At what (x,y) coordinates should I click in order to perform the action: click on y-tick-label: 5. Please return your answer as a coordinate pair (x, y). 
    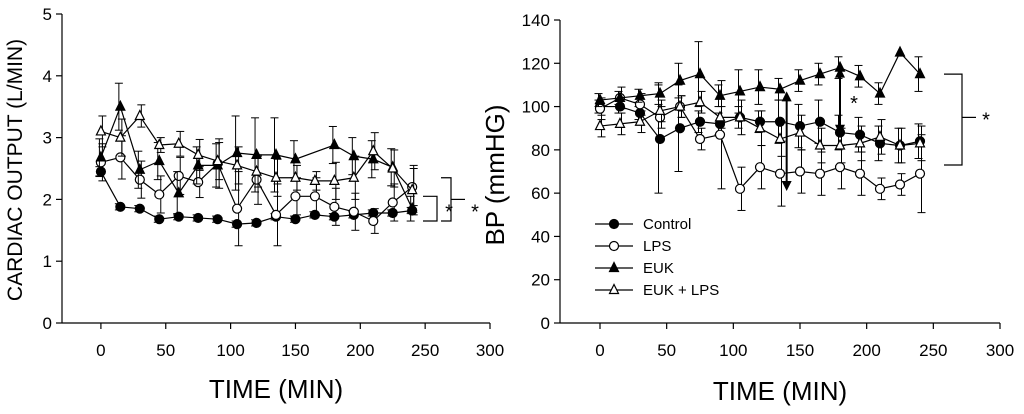
    Looking at the image, I should click on (47, 14).